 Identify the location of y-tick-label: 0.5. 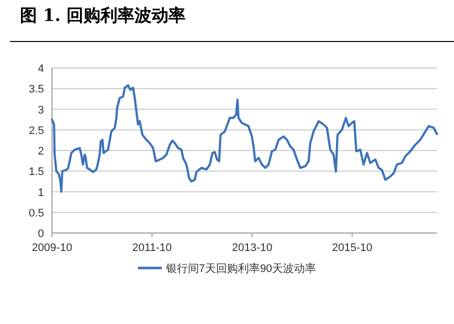
(36, 213).